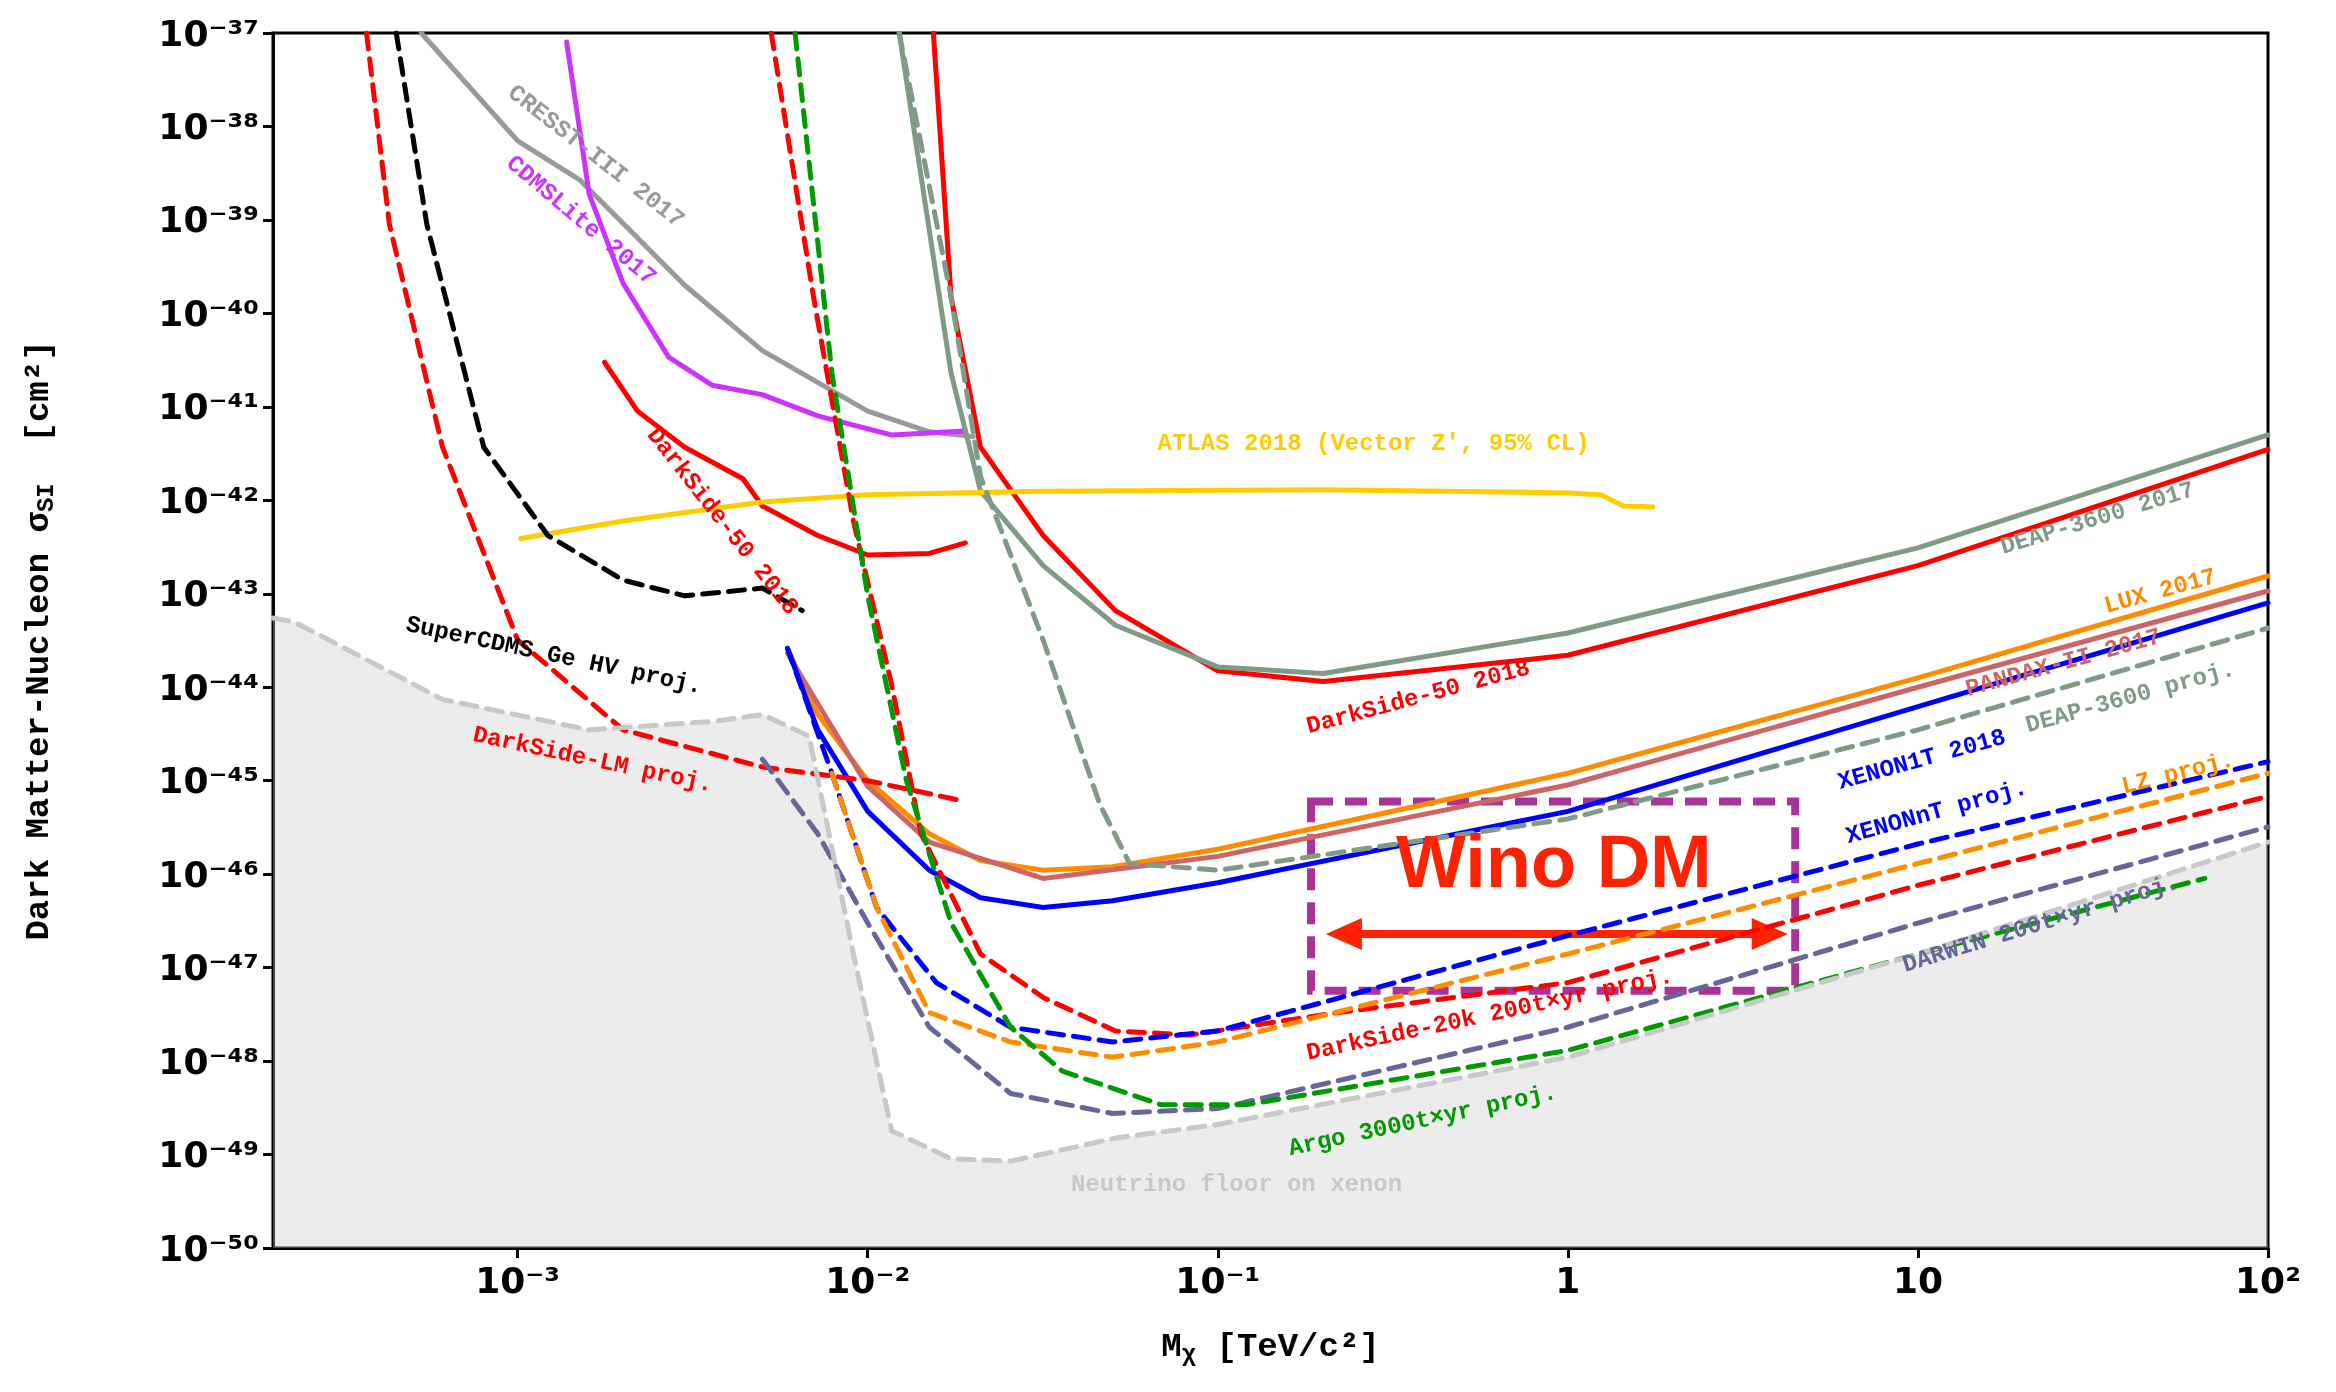 The height and width of the screenshot is (1392, 2336). I want to click on y-tick-label: 10⁻³⁹, so click(208, 220).